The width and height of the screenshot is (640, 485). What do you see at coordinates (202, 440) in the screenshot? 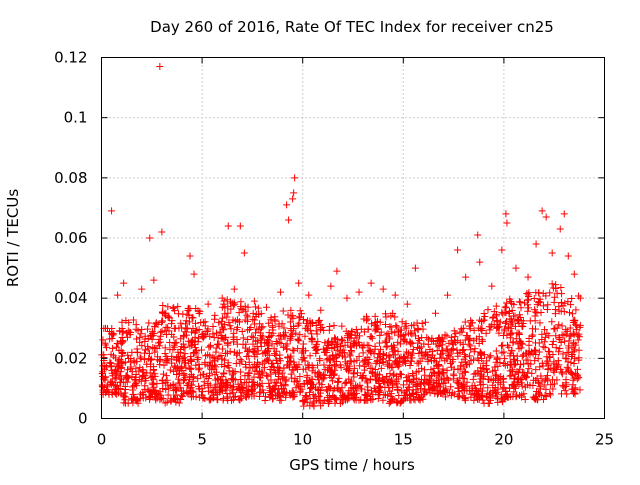
I see `x-tick-label: 5` at bounding box center [202, 440].